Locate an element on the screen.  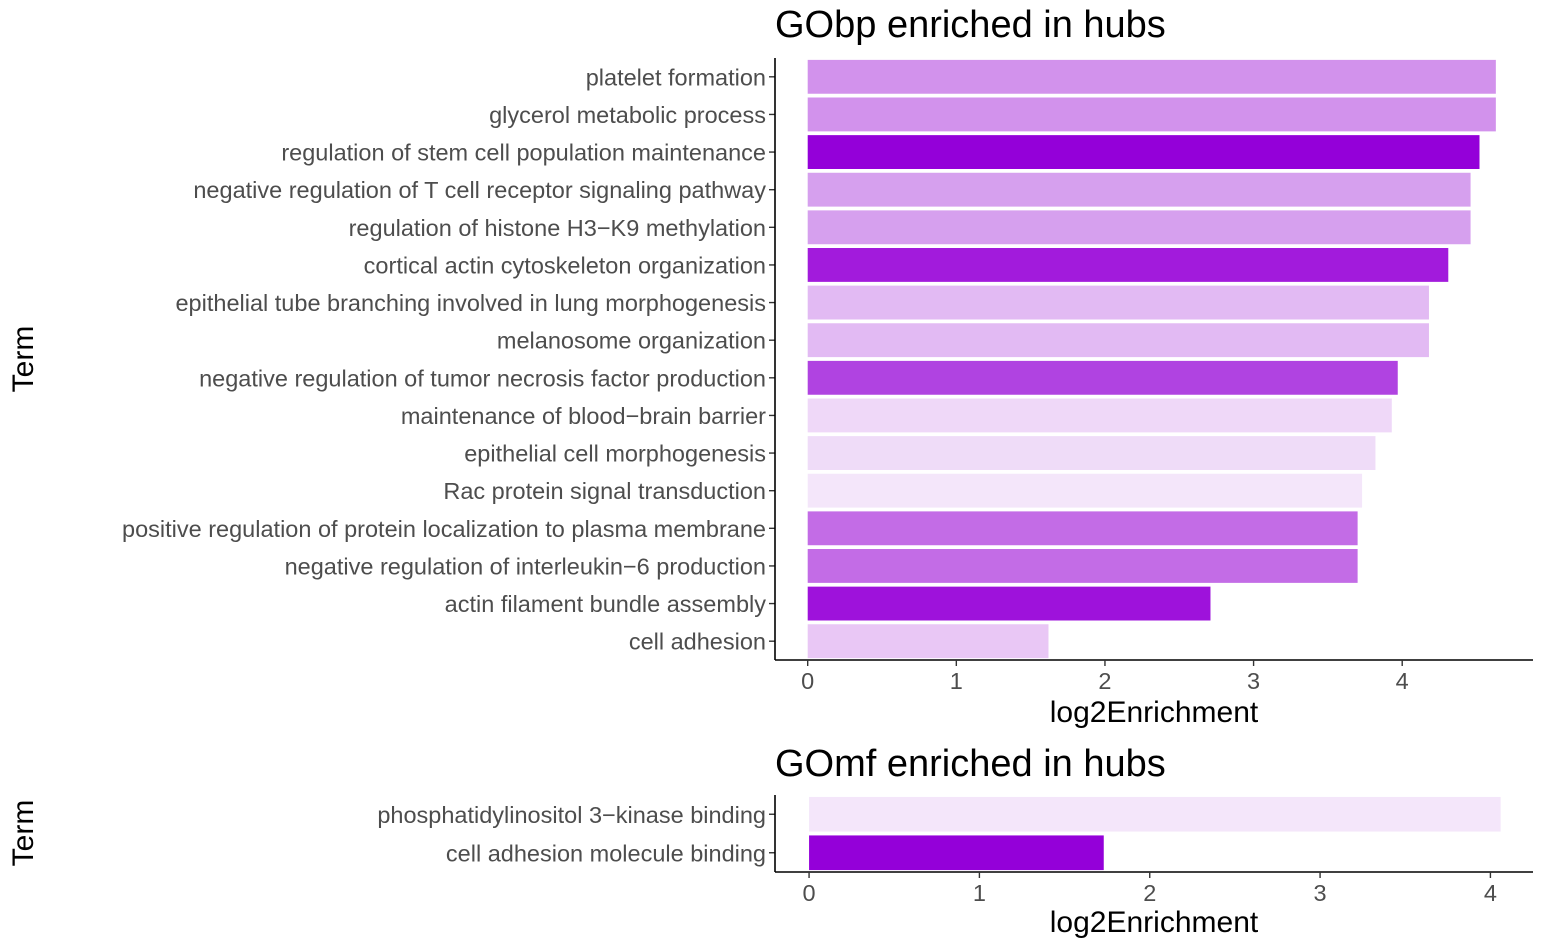
bp-ytick-label-15: cell adhesion is located at coordinates (697, 642).